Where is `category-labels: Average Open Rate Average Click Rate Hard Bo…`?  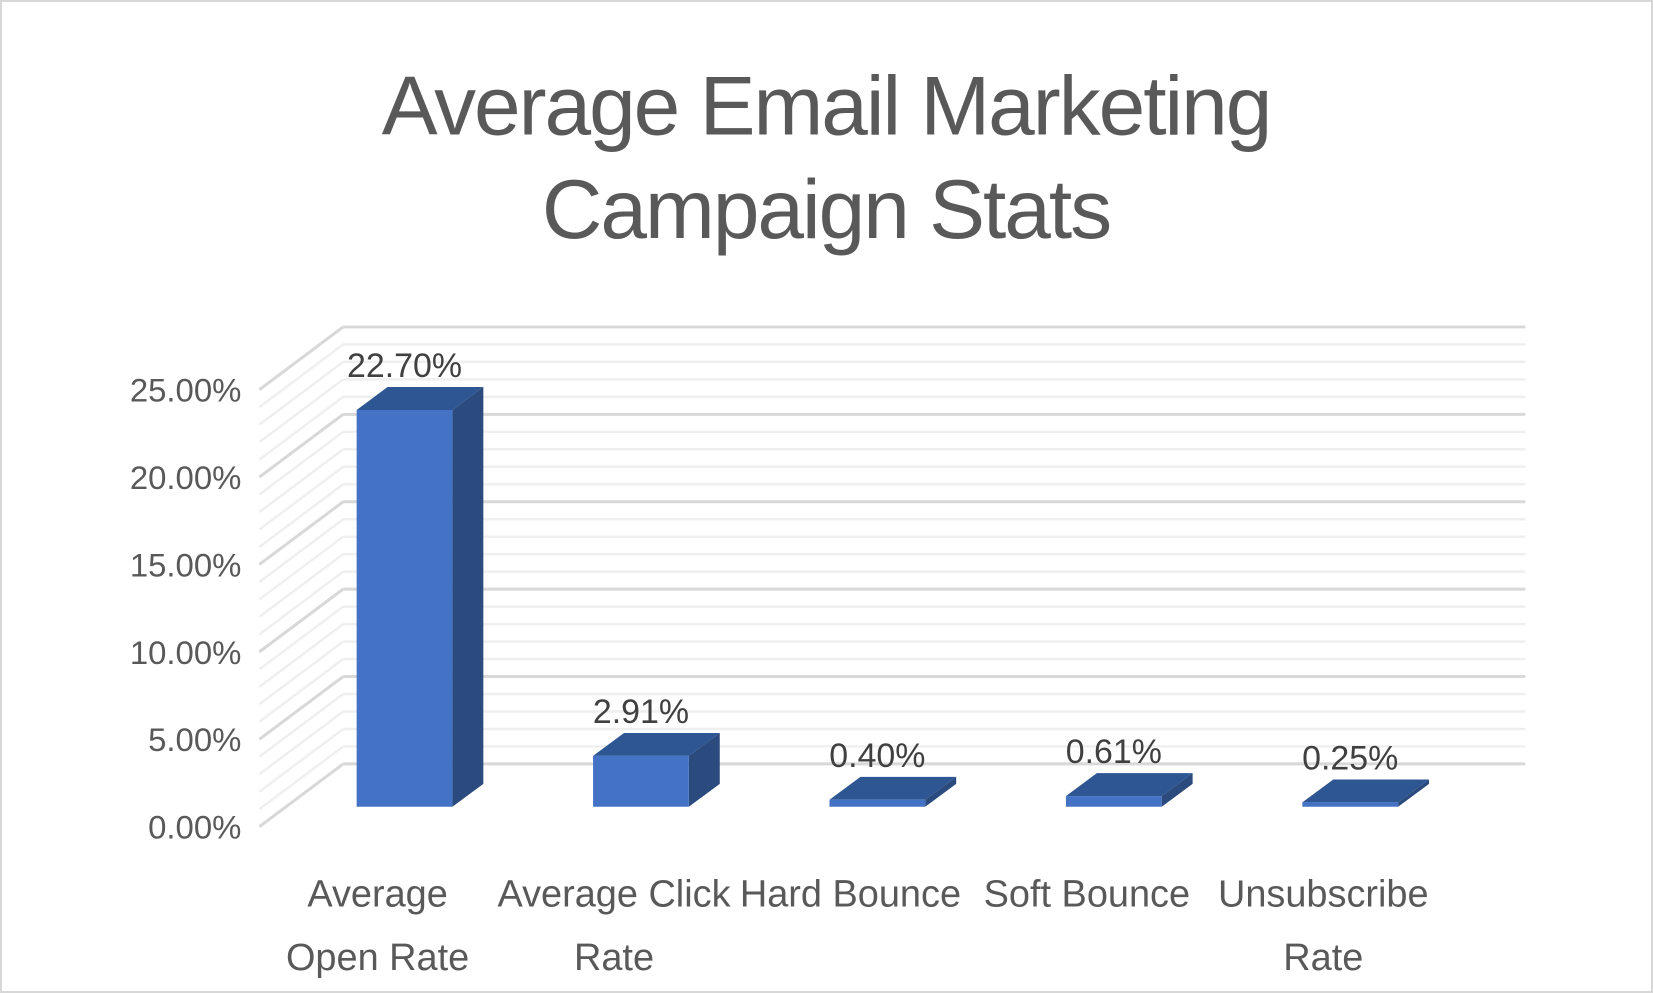 category-labels: Average Open Rate Average Click Rate Hard Bo… is located at coordinates (857, 926).